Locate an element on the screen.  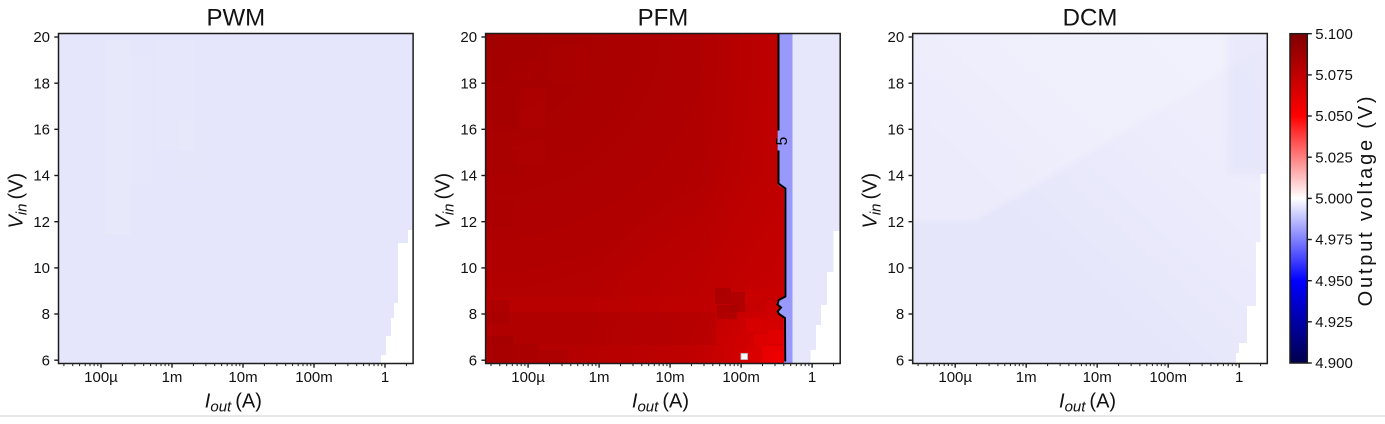
svg-text: 5.000 is located at coordinates (1334, 199).